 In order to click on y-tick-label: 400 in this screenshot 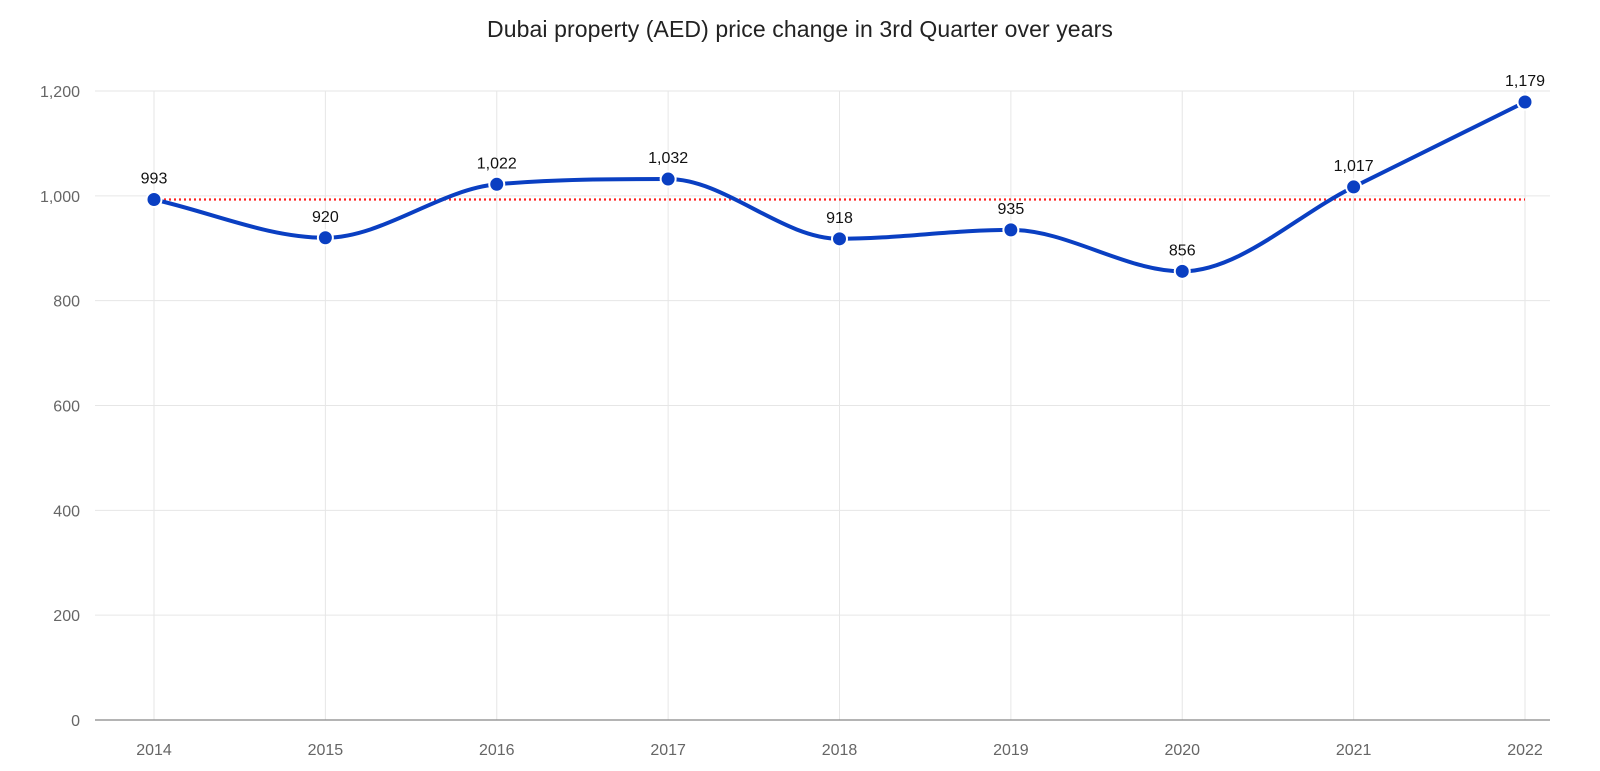, I will do `click(66, 511)`.